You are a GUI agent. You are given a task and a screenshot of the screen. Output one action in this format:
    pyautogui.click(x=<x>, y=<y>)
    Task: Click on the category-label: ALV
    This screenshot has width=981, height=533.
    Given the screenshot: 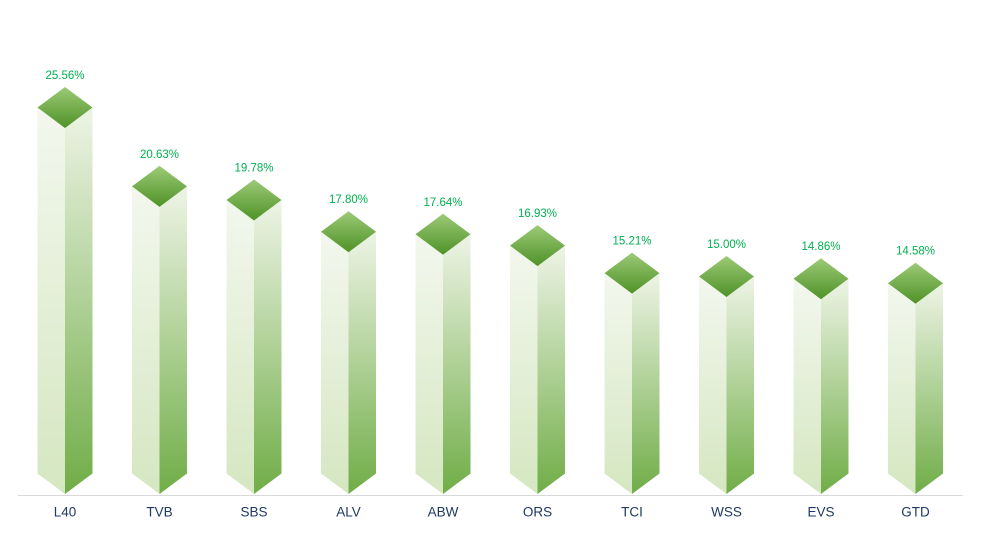 What is the action you would take?
    pyautogui.click(x=348, y=512)
    